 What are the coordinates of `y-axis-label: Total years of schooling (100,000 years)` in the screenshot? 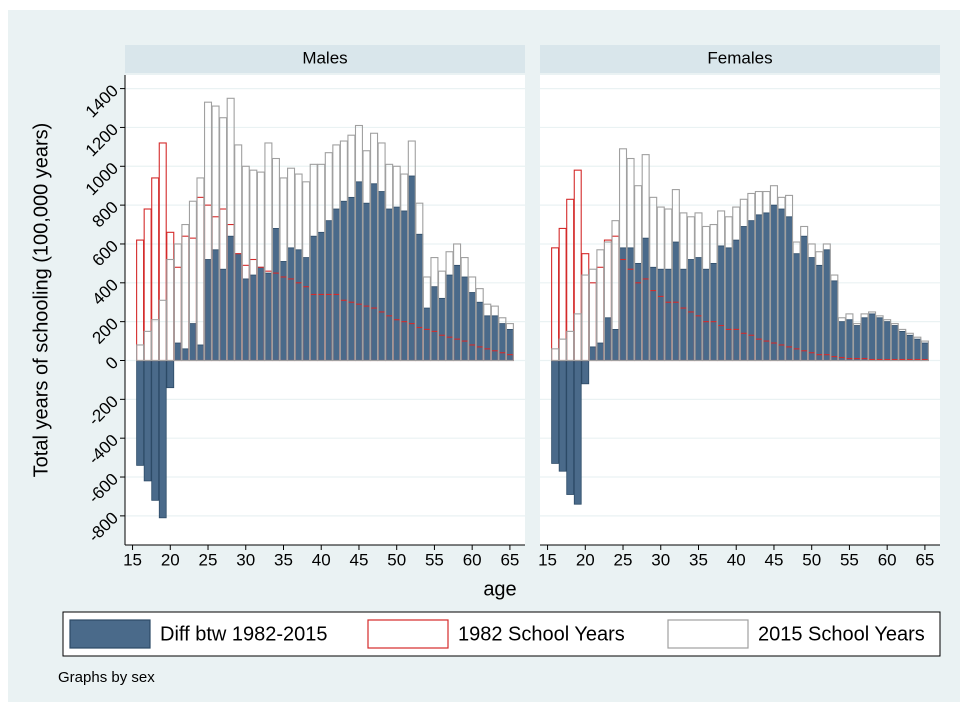 It's located at (41, 300).